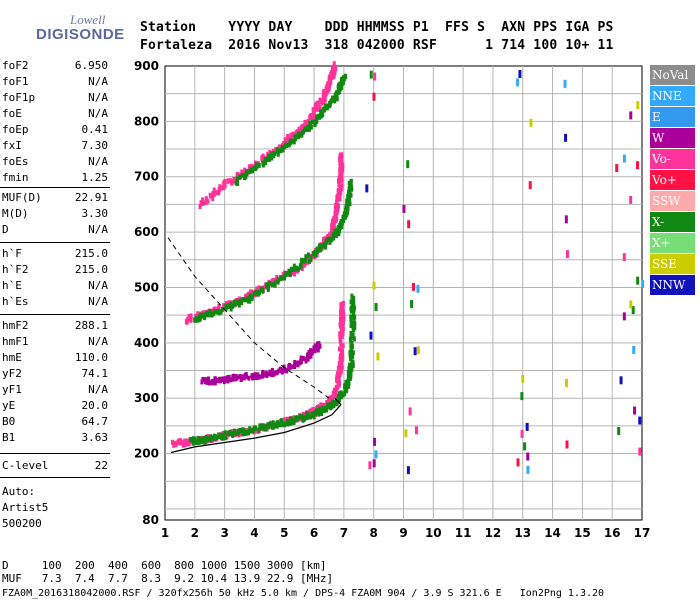 Image resolution: width=700 pixels, height=600 pixels. Describe the element at coordinates (672, 75) in the screenshot. I see `legend-item: NoVal` at that location.